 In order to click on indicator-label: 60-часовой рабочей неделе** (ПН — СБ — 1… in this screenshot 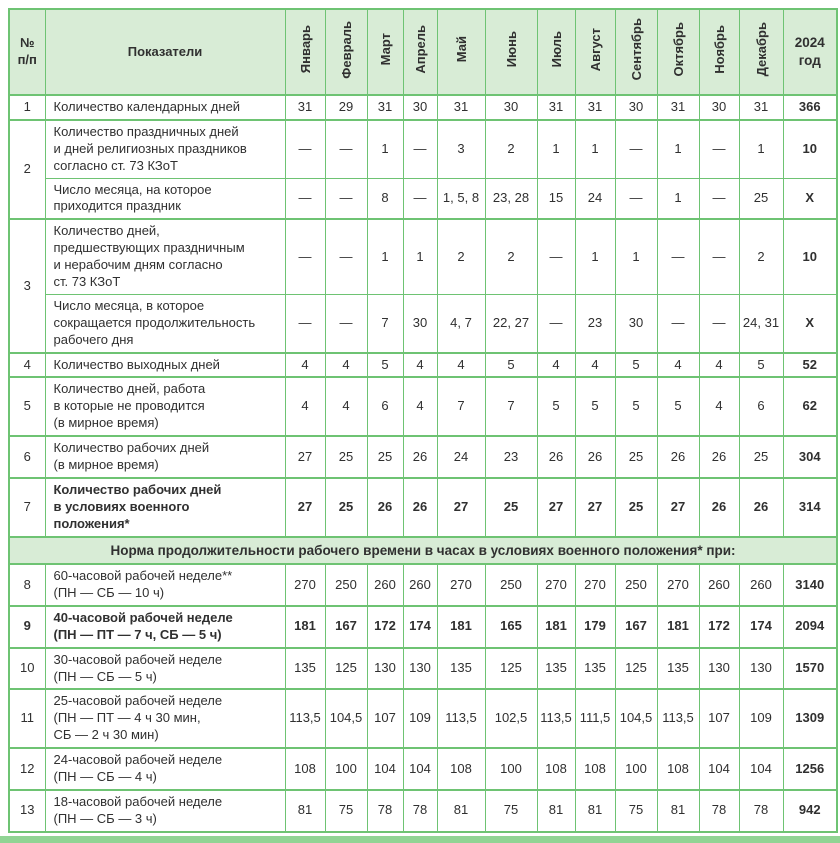, I will do `click(165, 585)`.